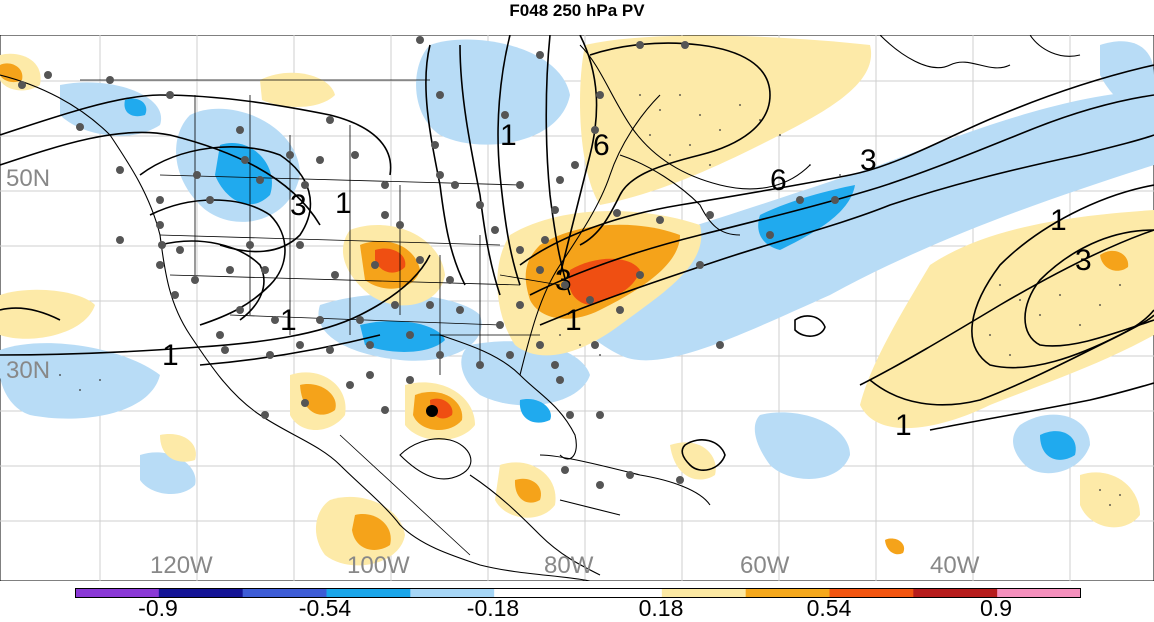 The image size is (1154, 622). I want to click on colorbar-tick-label: -0.9, so click(158, 608).